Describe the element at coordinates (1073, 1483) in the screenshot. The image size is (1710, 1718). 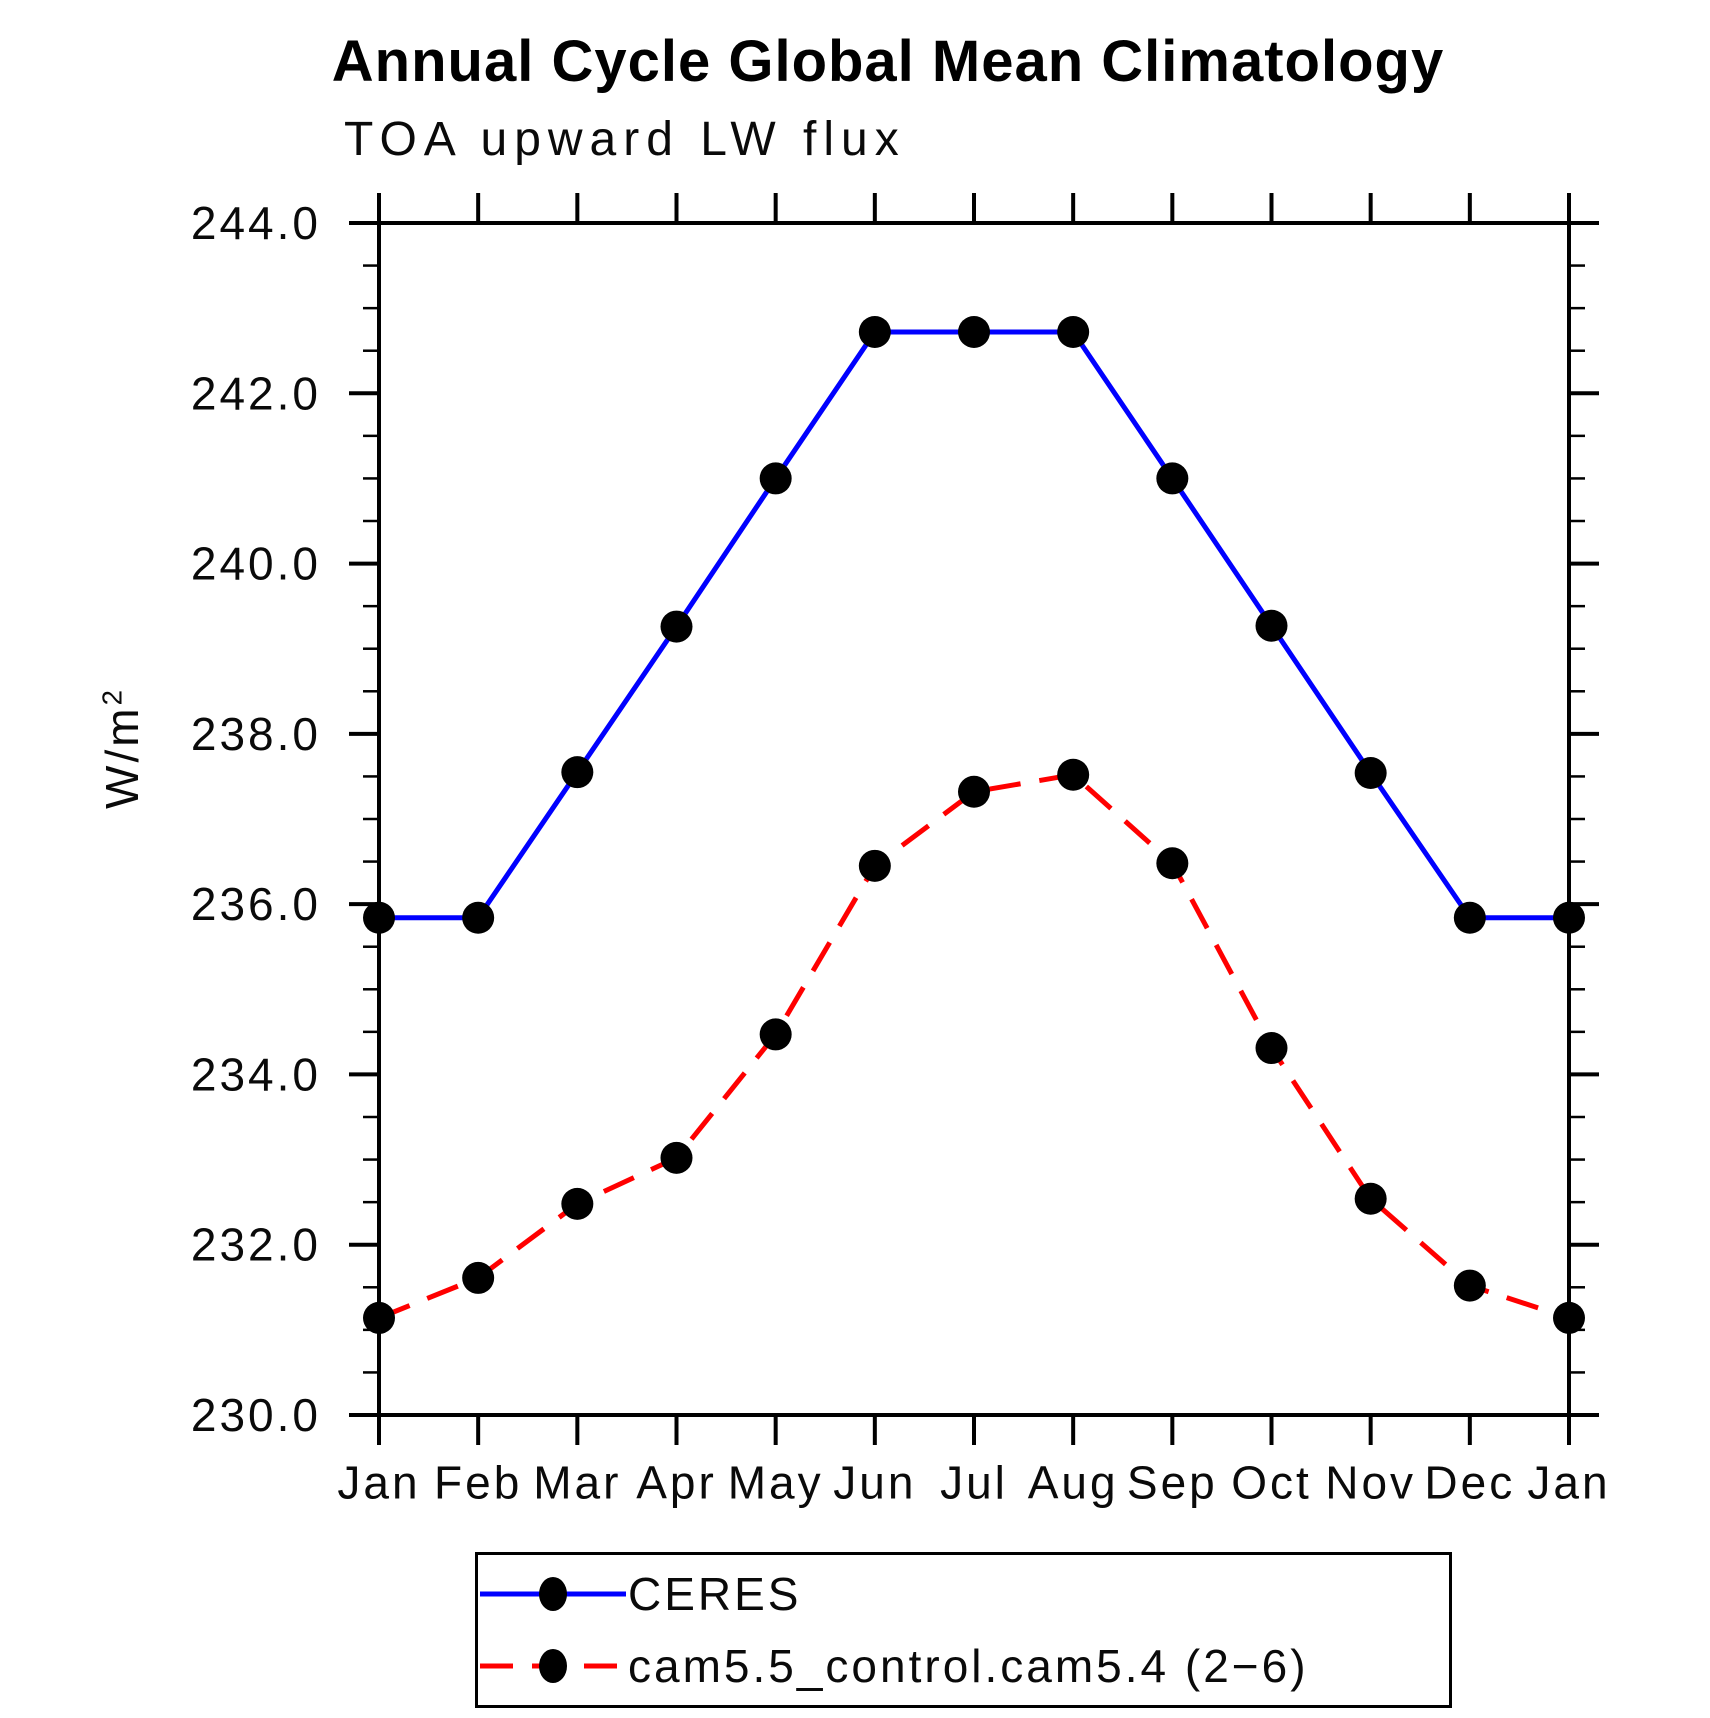
I see `x-tick-label: Aug` at that location.